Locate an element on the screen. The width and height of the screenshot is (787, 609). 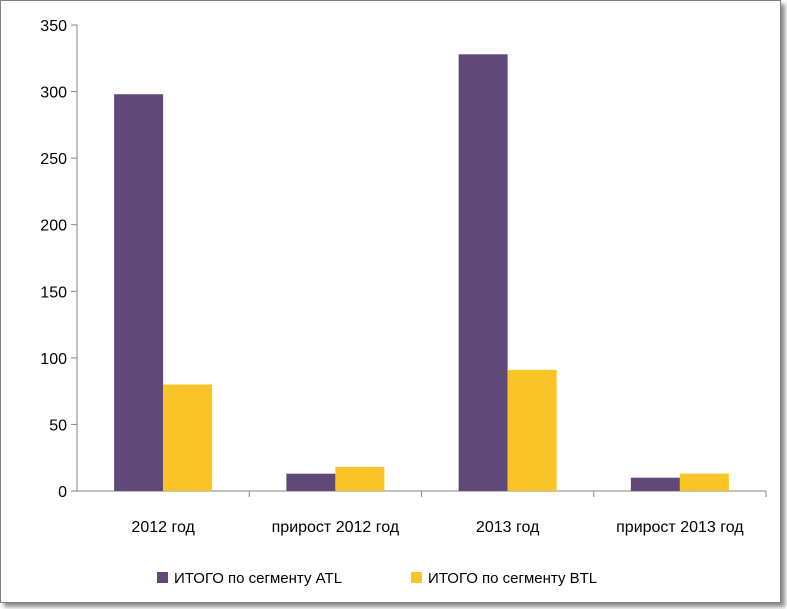
y-tick-label: 250 is located at coordinates (53, 159).